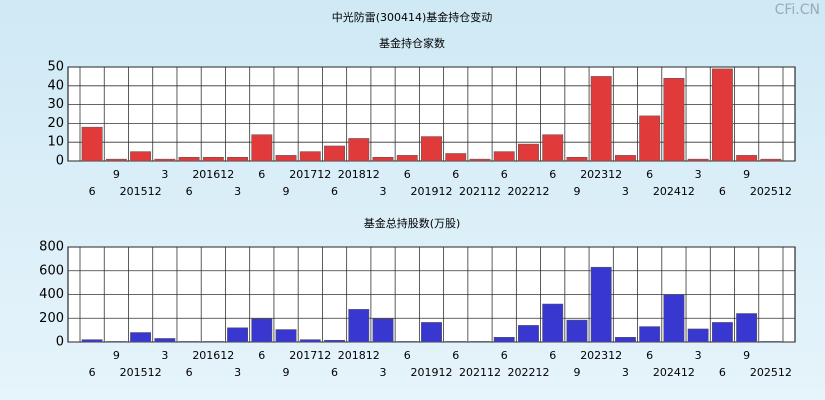 The image size is (825, 400). What do you see at coordinates (55, 123) in the screenshot?
I see `y-tick-label: 20` at bounding box center [55, 123].